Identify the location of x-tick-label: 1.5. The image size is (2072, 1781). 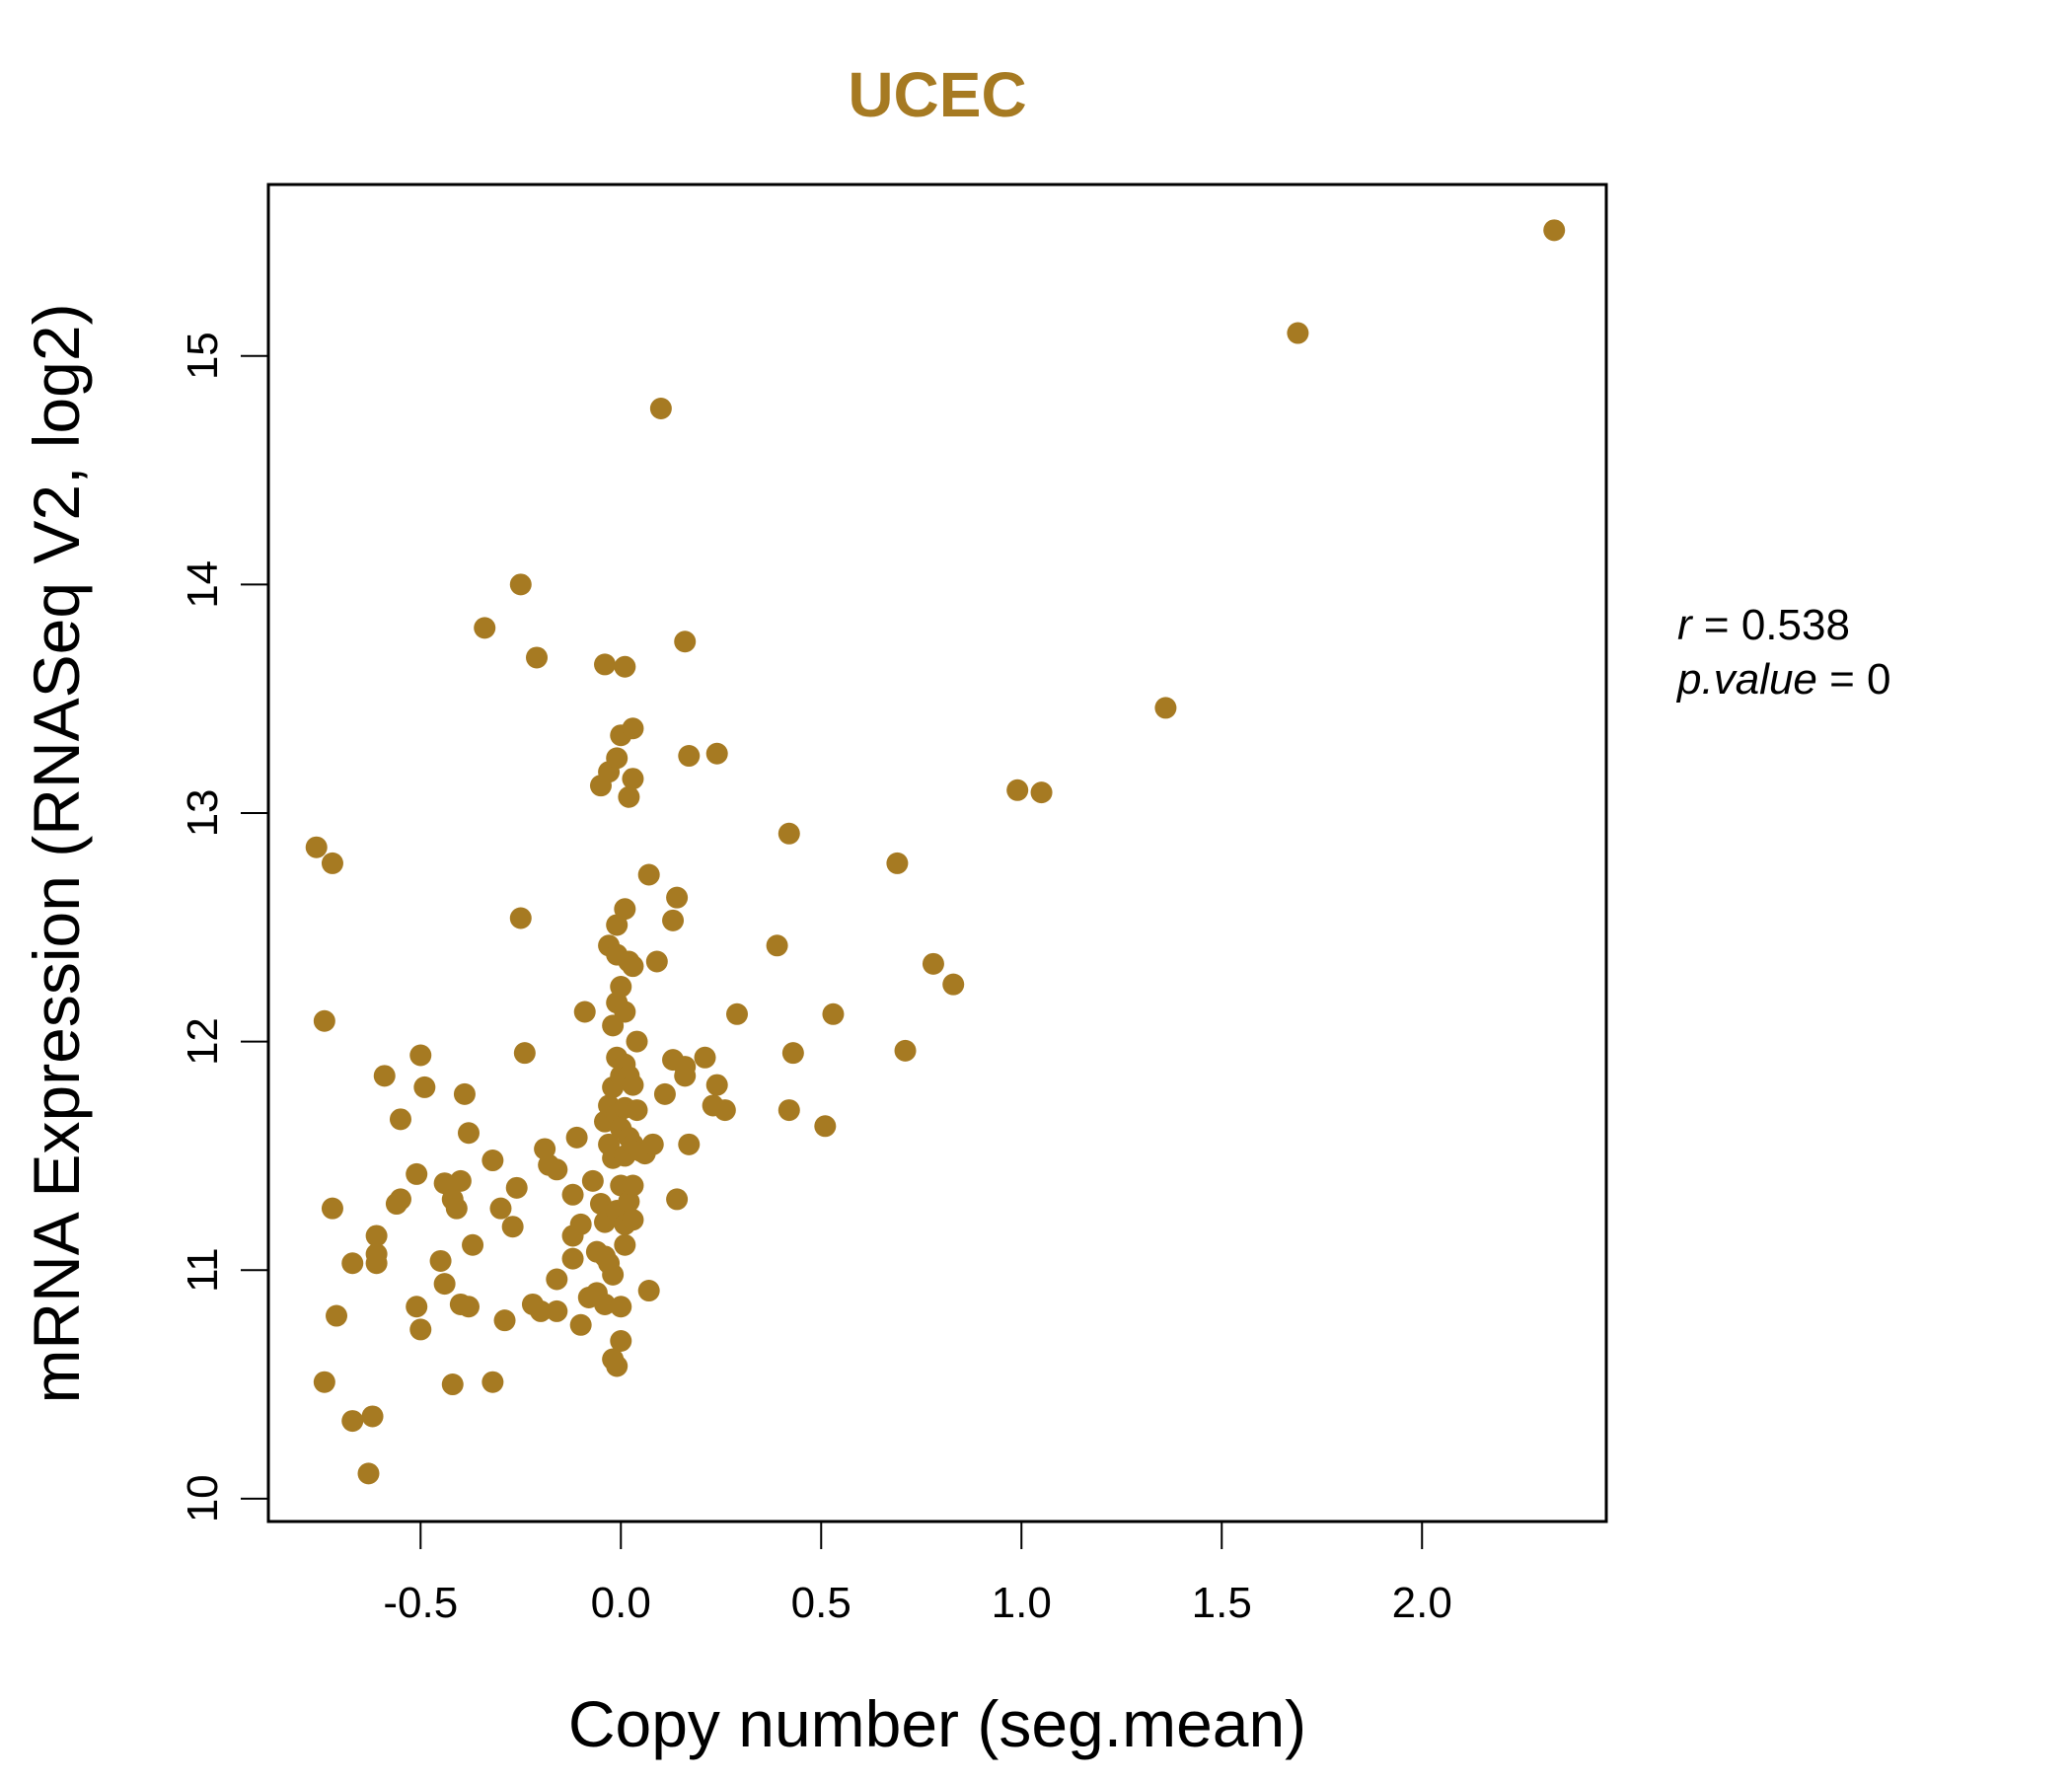
(1222, 1603).